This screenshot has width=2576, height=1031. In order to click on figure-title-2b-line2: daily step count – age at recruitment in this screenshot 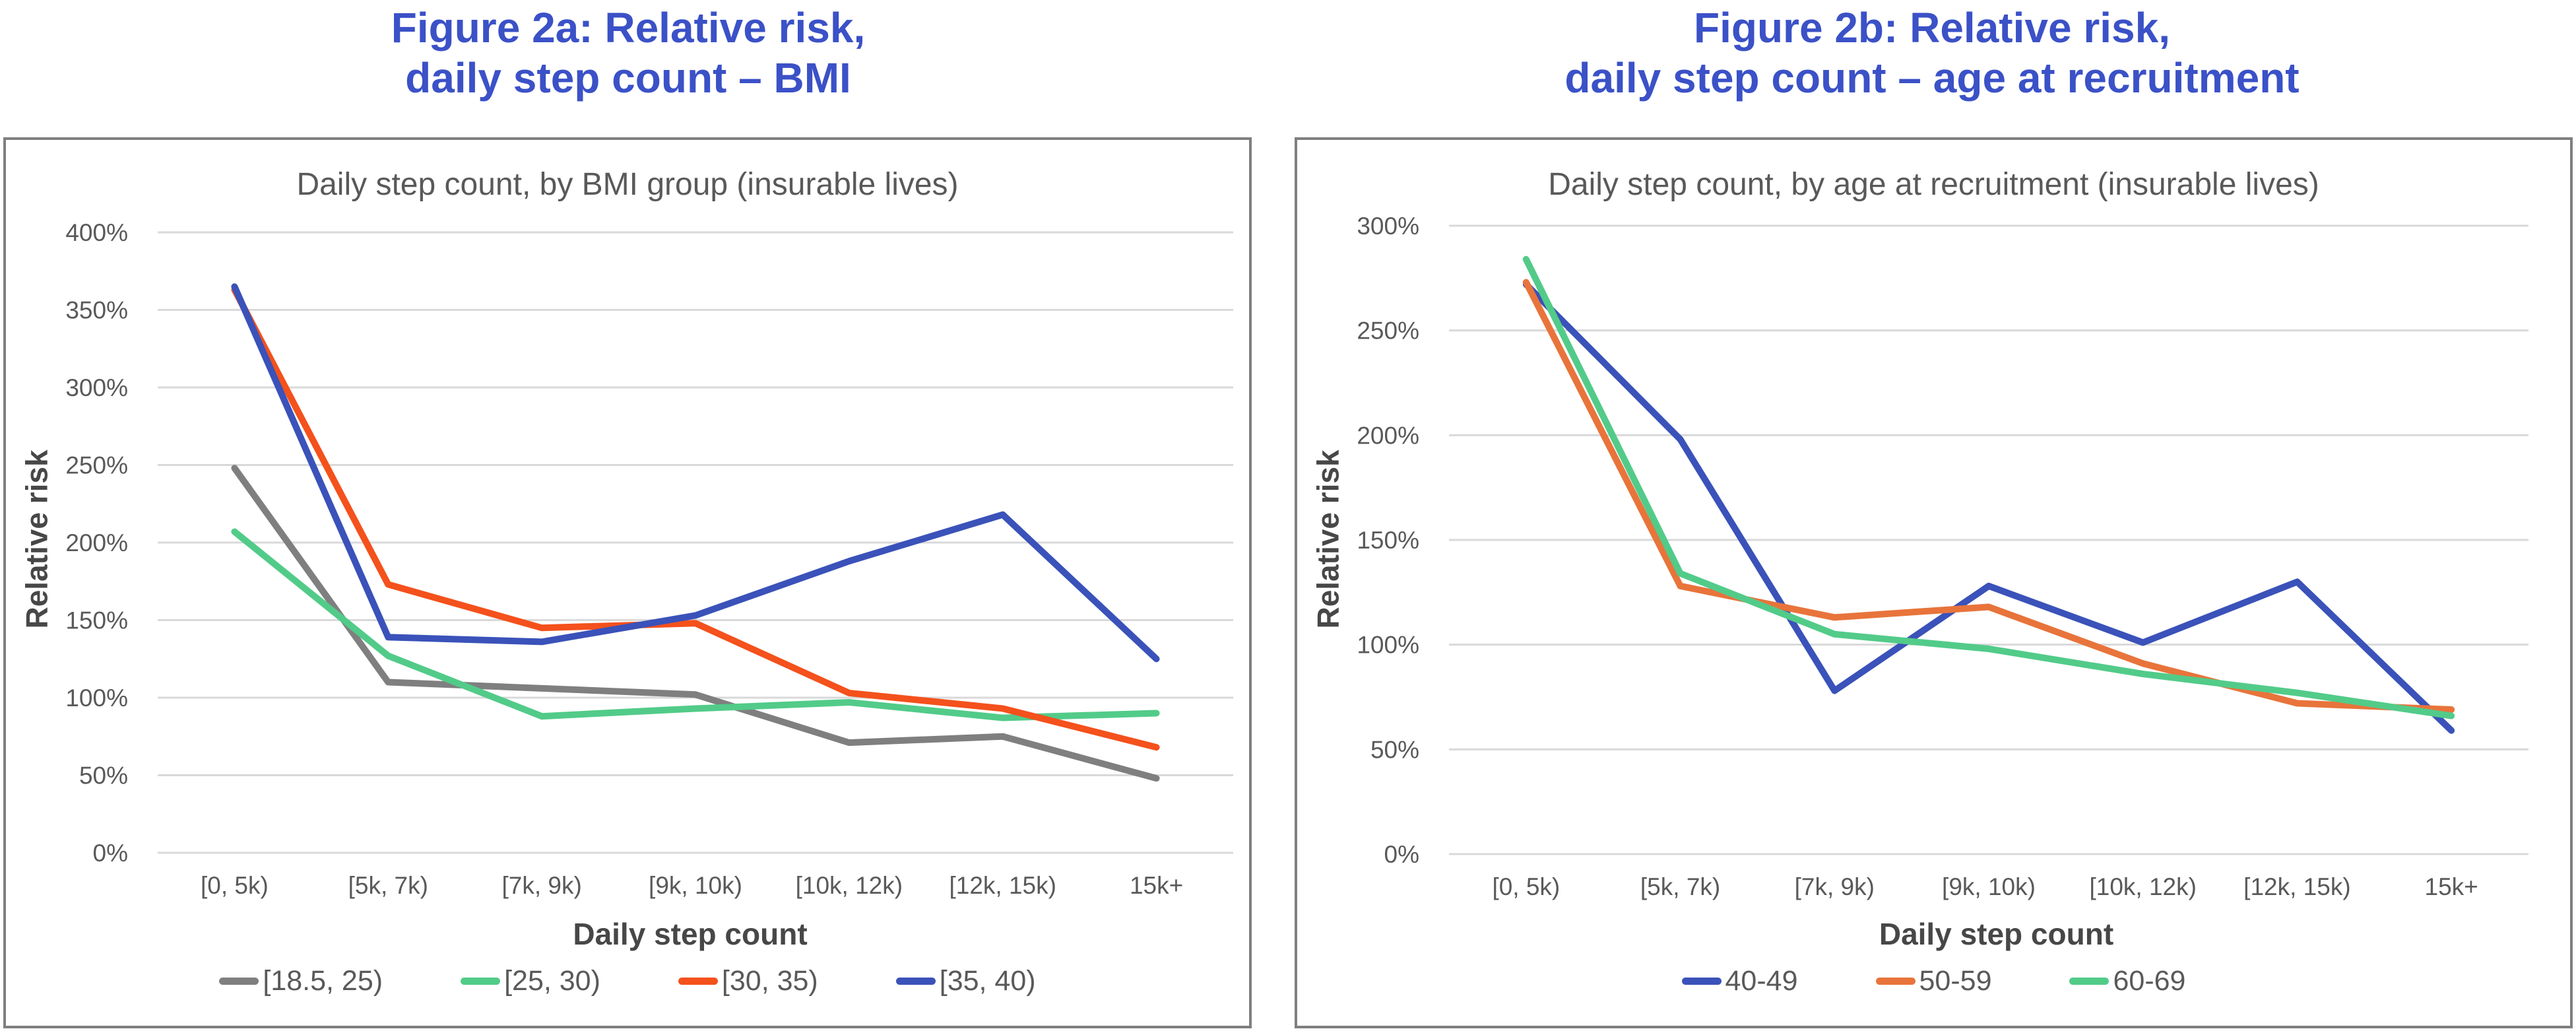, I will do `click(1932, 78)`.